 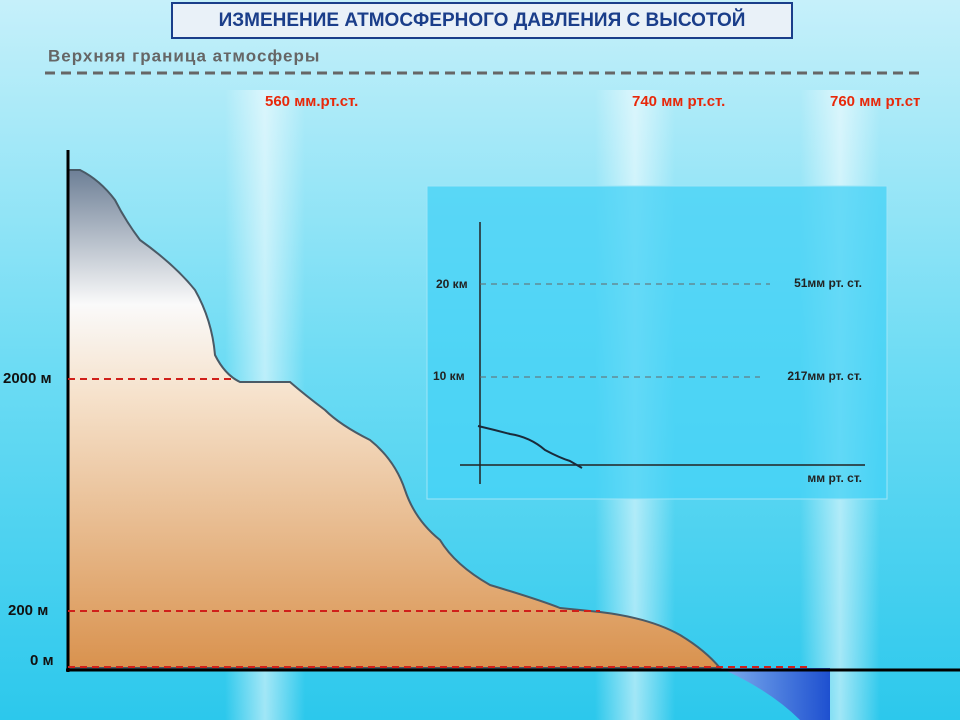 I want to click on altitude-label: 2000 м, so click(x=27, y=378).